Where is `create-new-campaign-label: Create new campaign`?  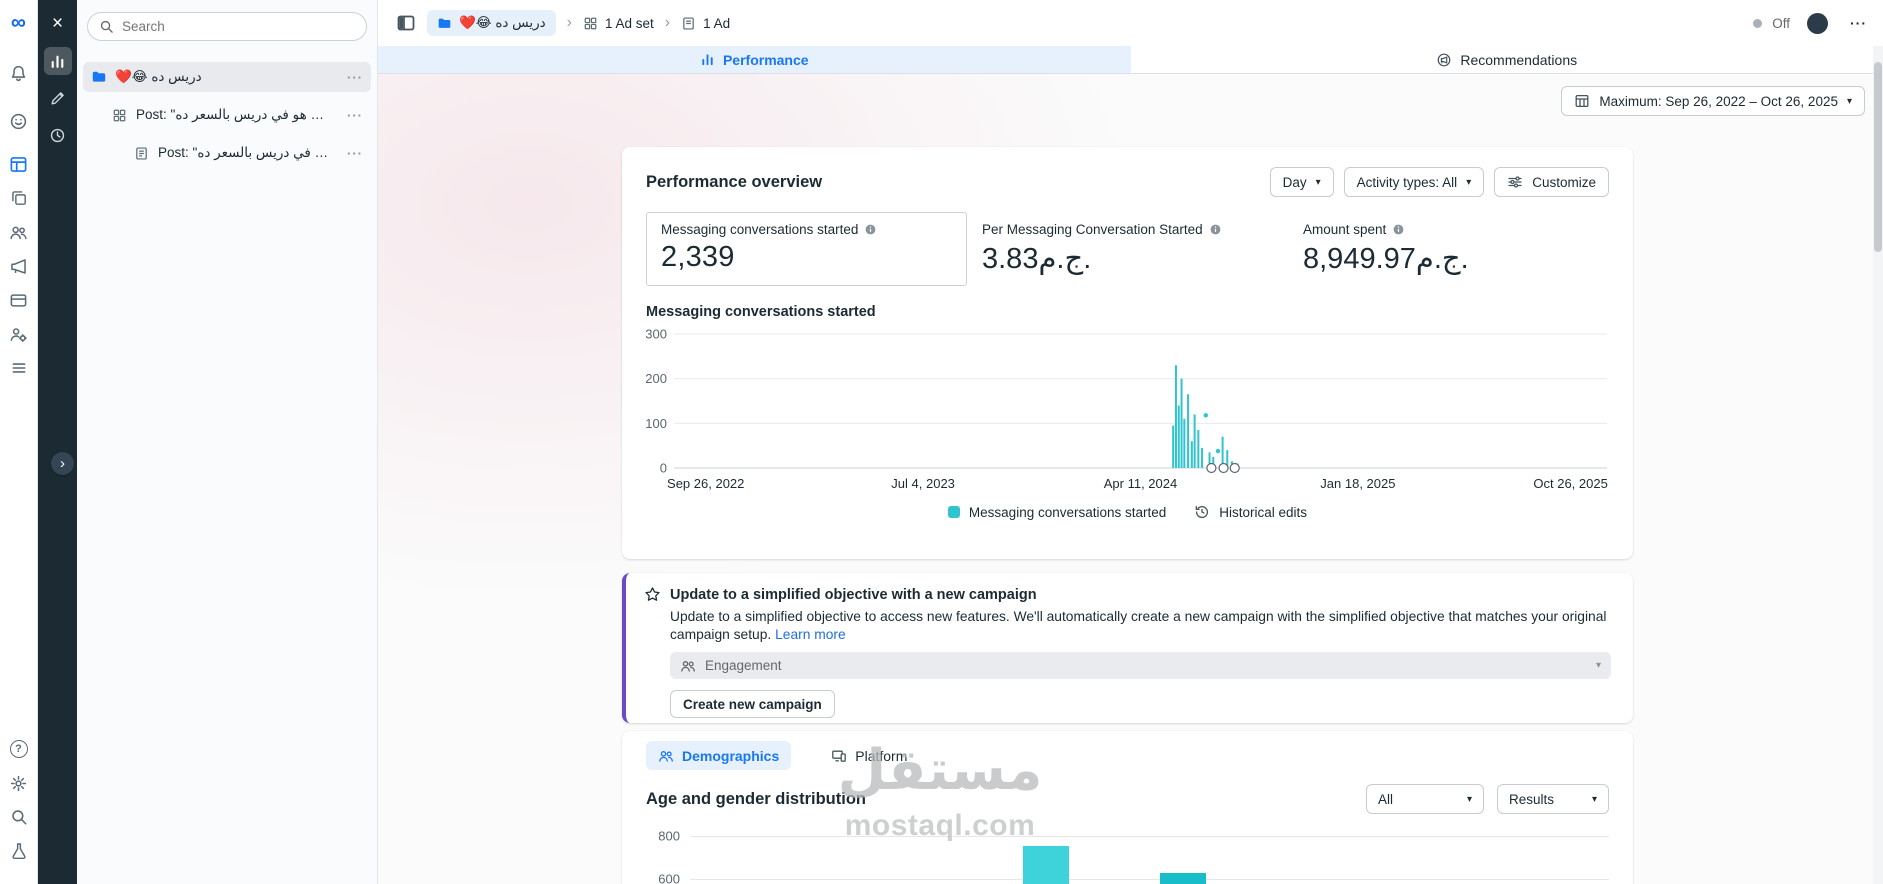
create-new-campaign-label: Create new campaign is located at coordinates (752, 704).